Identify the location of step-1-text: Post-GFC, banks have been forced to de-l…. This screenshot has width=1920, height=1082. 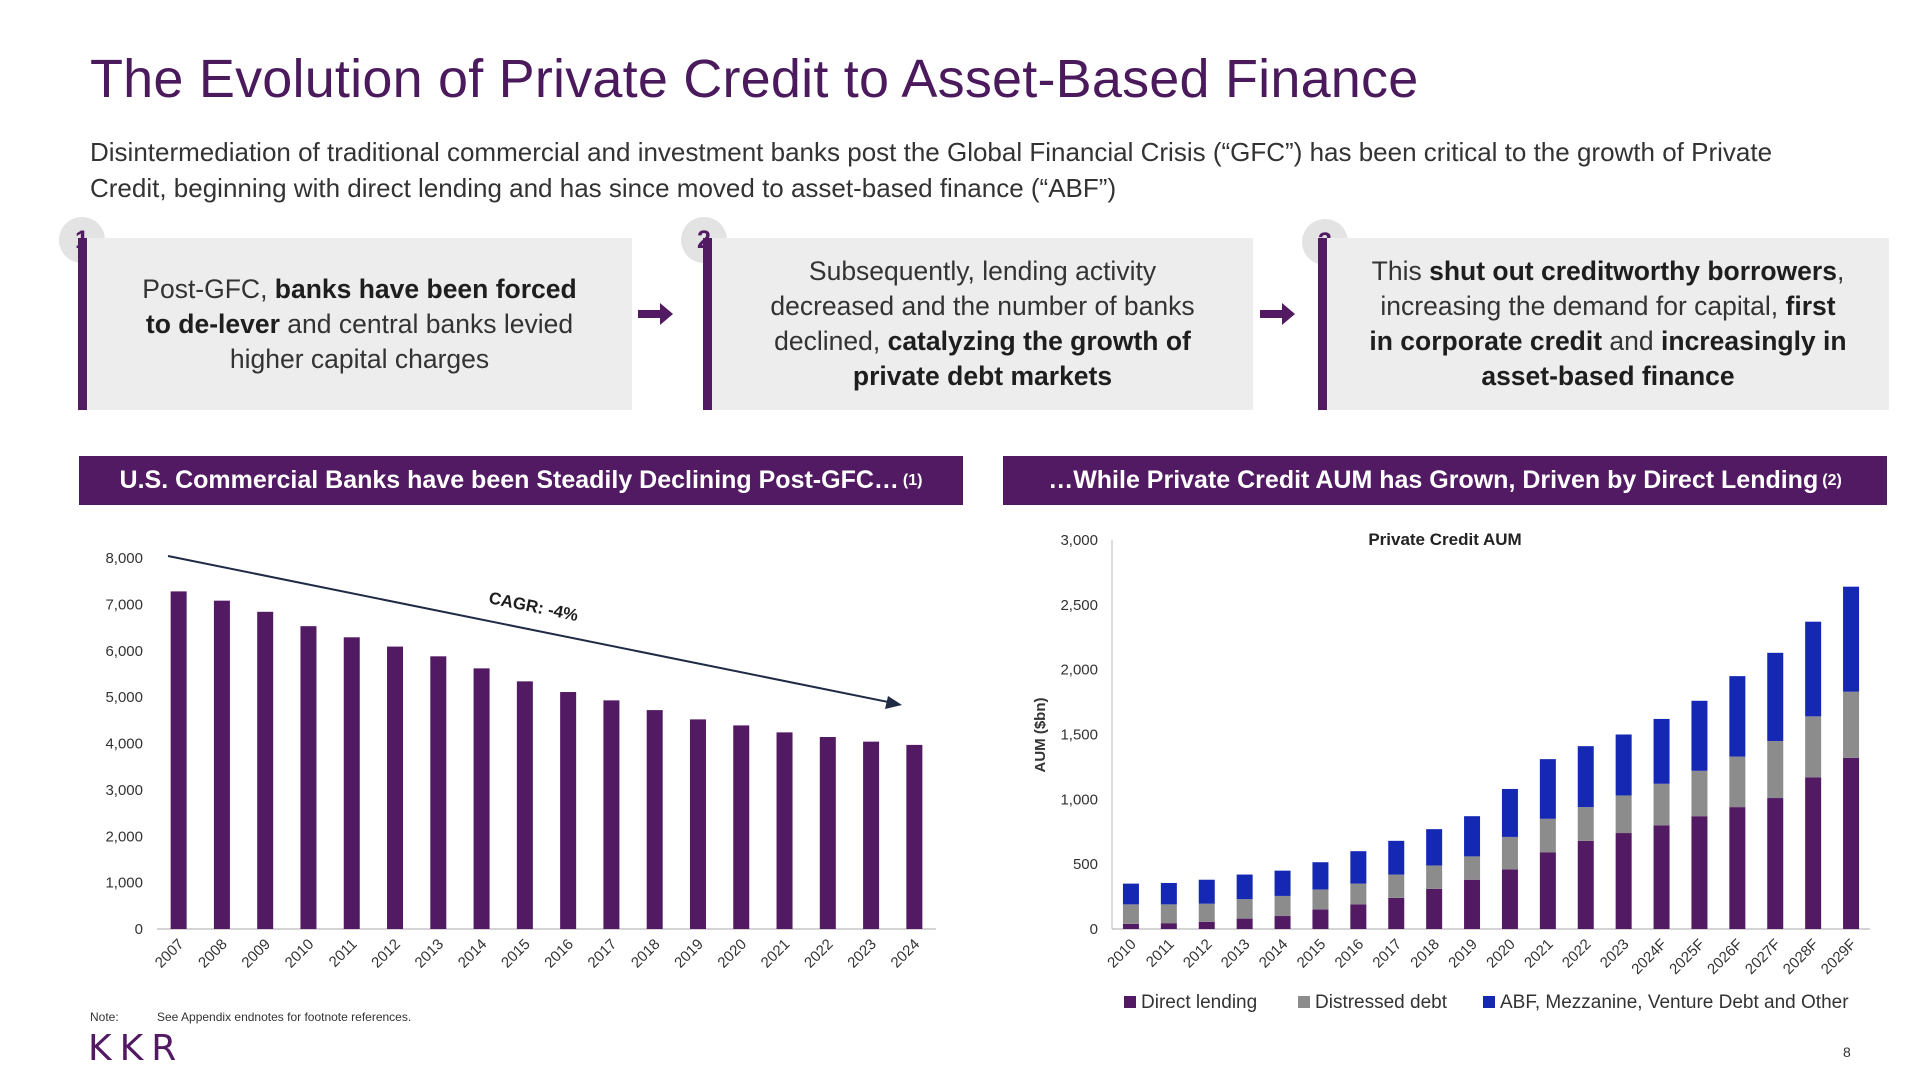
(359, 324).